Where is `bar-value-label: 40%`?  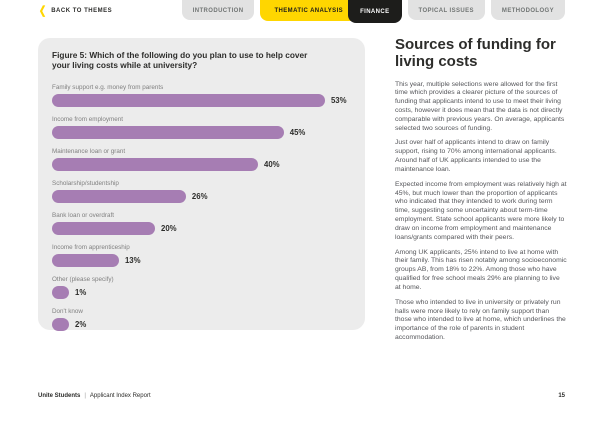
bar-value-label: 40% is located at coordinates (272, 164).